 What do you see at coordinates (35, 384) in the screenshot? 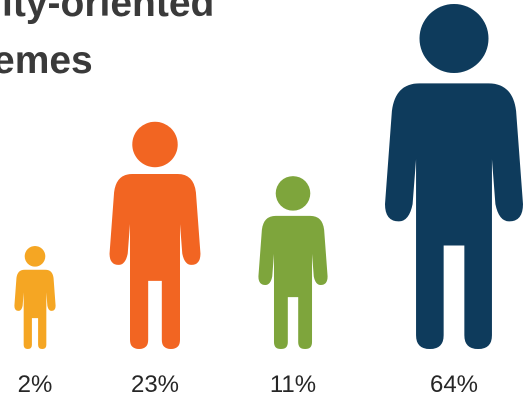
I see `value-label-1: 2%` at bounding box center [35, 384].